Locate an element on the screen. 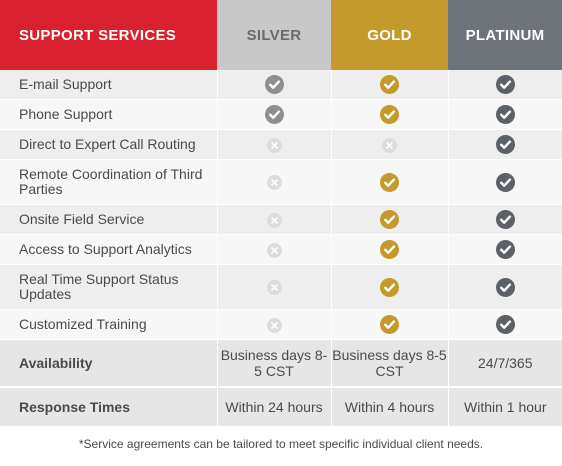 This screenshot has height=466, width=562. feature-row: E-mail Support is located at coordinates (281, 85).